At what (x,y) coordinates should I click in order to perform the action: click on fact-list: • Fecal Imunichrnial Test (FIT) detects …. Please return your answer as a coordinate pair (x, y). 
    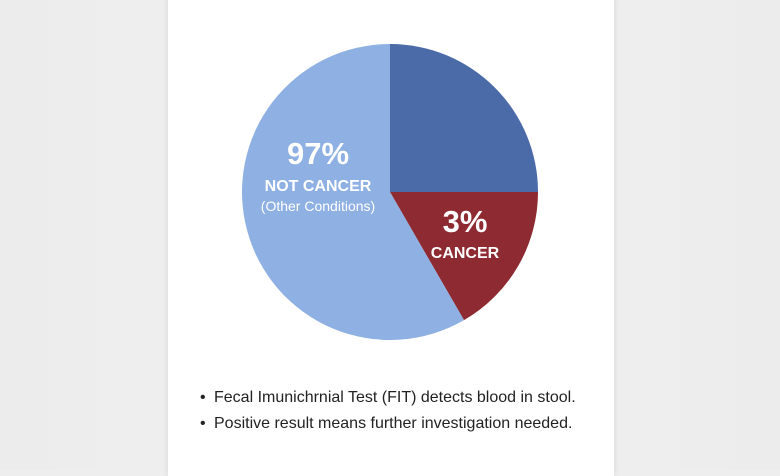
    Looking at the image, I should click on (402, 414).